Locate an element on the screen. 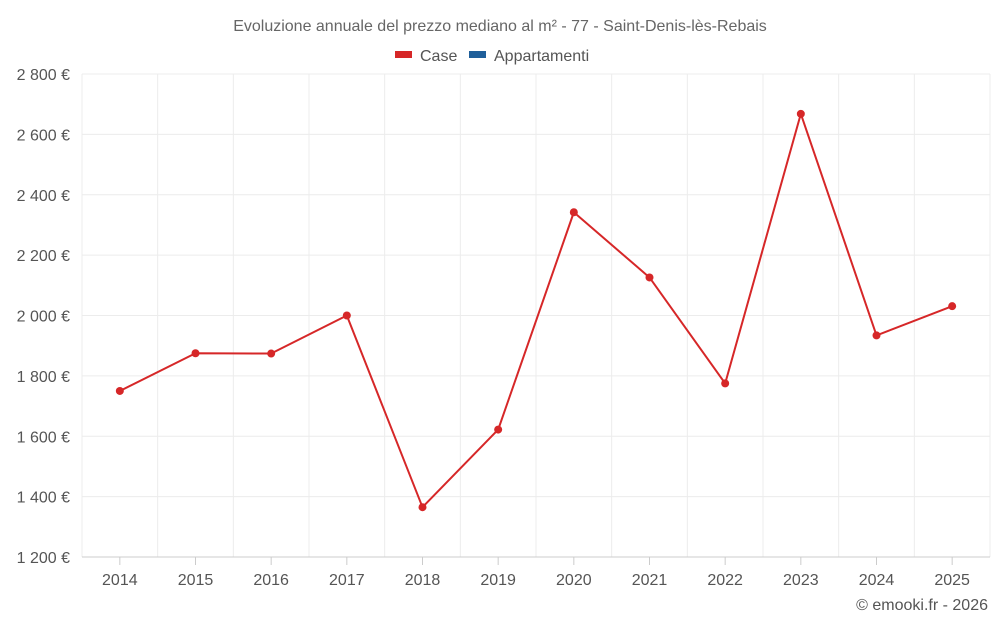 The image size is (1000, 625). data-point-2018 is located at coordinates (422, 507).